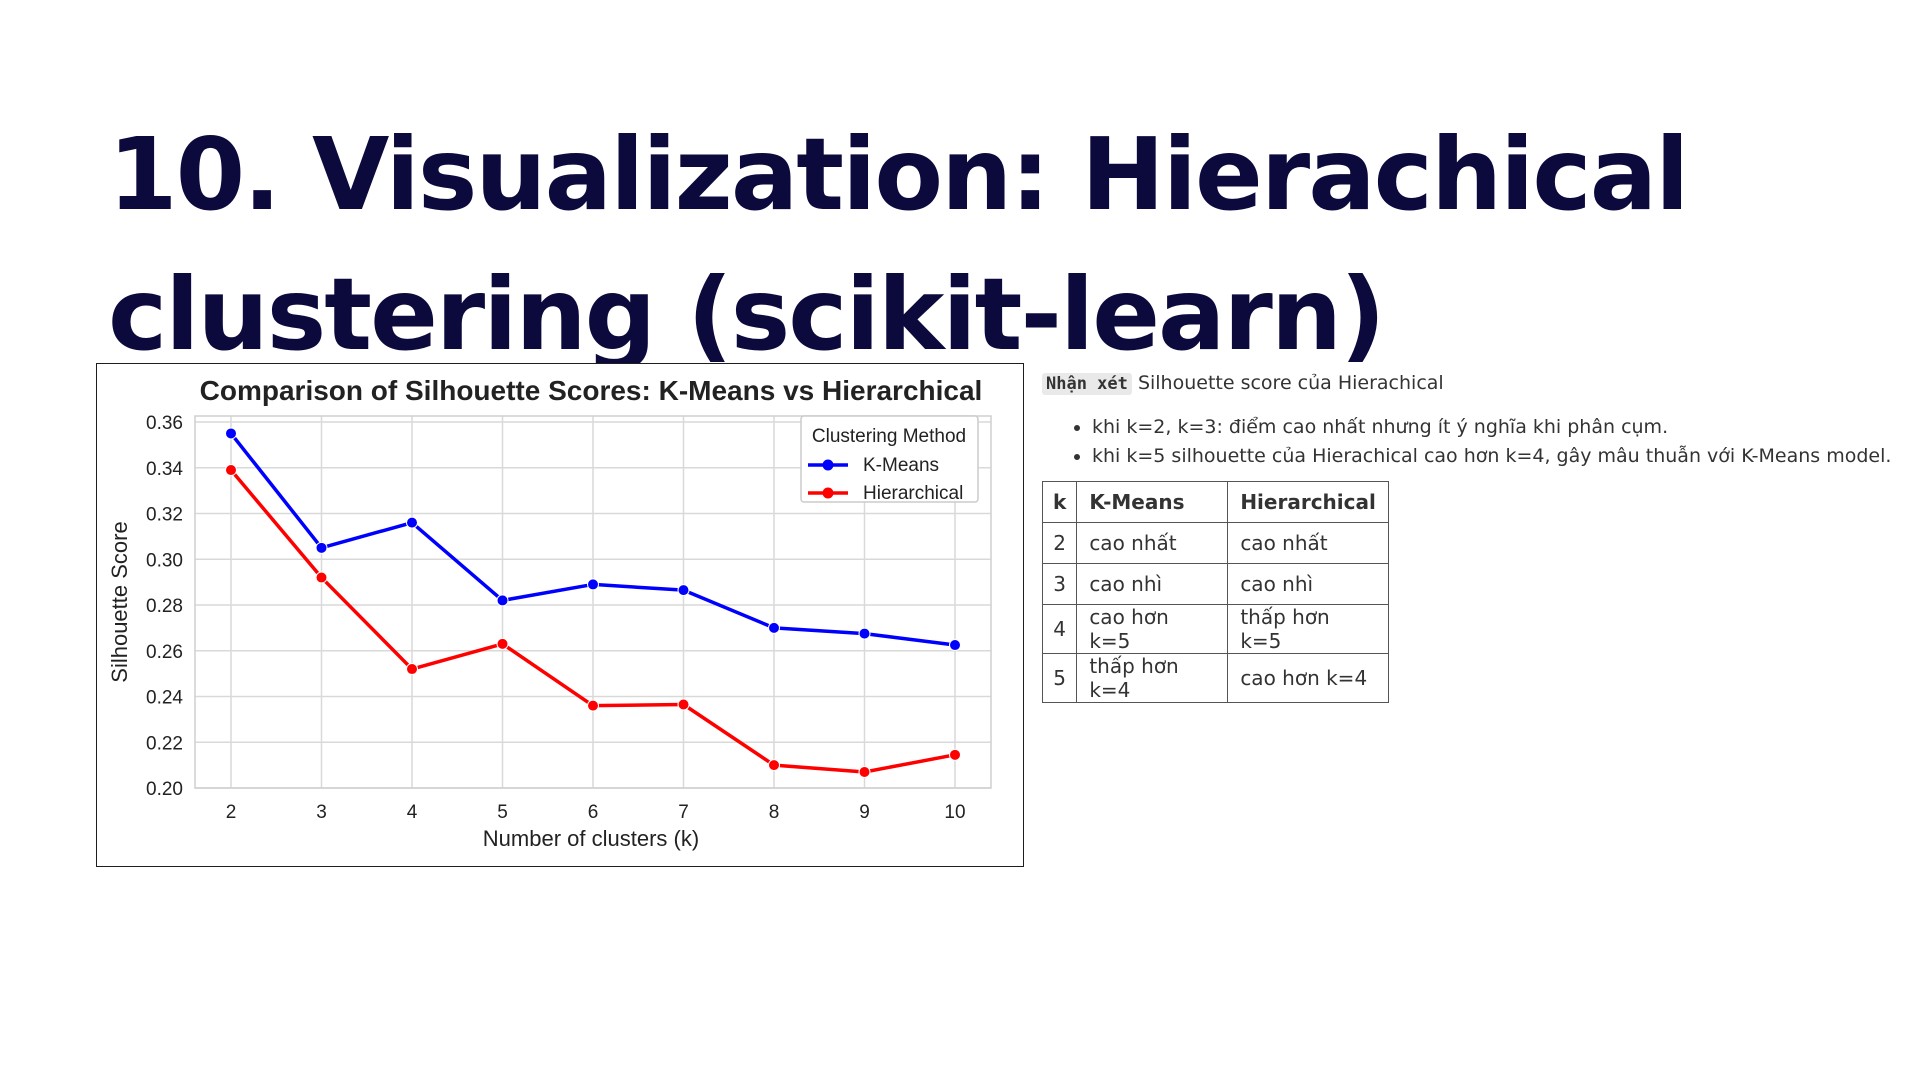 This screenshot has width=1920, height=1080. What do you see at coordinates (164, 698) in the screenshot?
I see `y-tick-label: 0.24` at bounding box center [164, 698].